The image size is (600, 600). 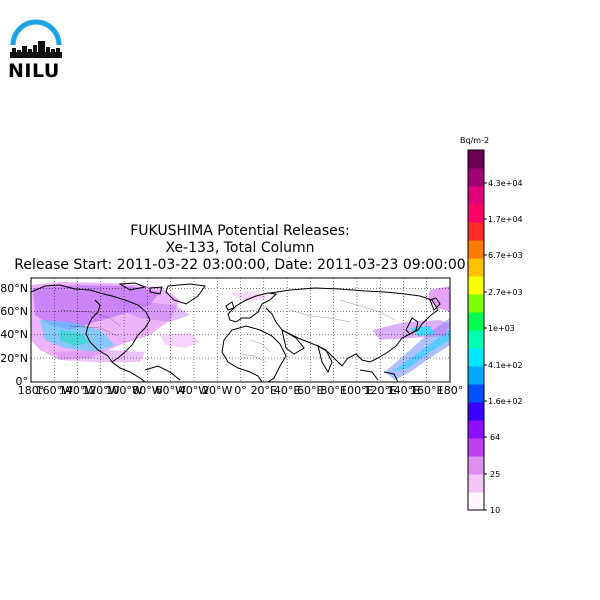 What do you see at coordinates (227, 331) in the screenshot?
I see `country-borders` at bounding box center [227, 331].